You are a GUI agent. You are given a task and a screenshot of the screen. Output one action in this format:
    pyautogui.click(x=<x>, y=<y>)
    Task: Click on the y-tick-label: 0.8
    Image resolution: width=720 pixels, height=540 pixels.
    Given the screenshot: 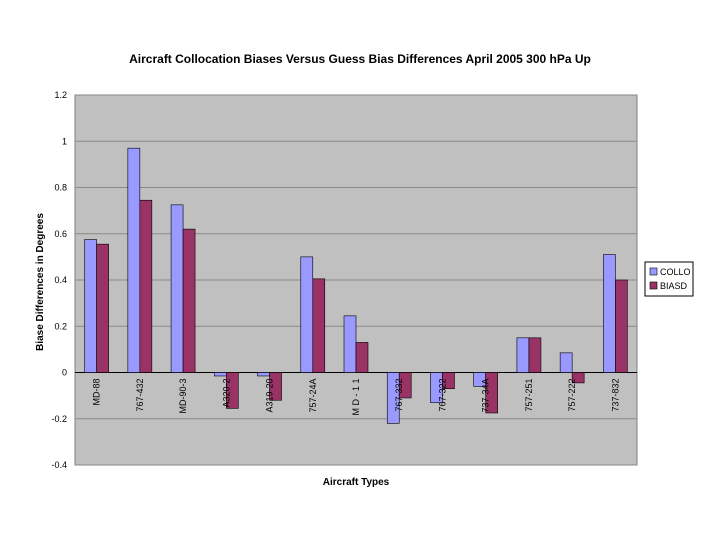 What is the action you would take?
    pyautogui.click(x=60, y=188)
    